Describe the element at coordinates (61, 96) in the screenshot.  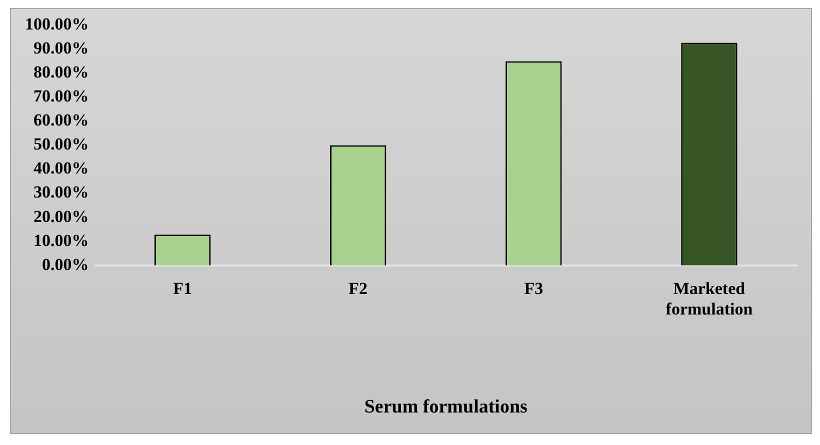
I see `y-tick-label: 70.00%` at that location.